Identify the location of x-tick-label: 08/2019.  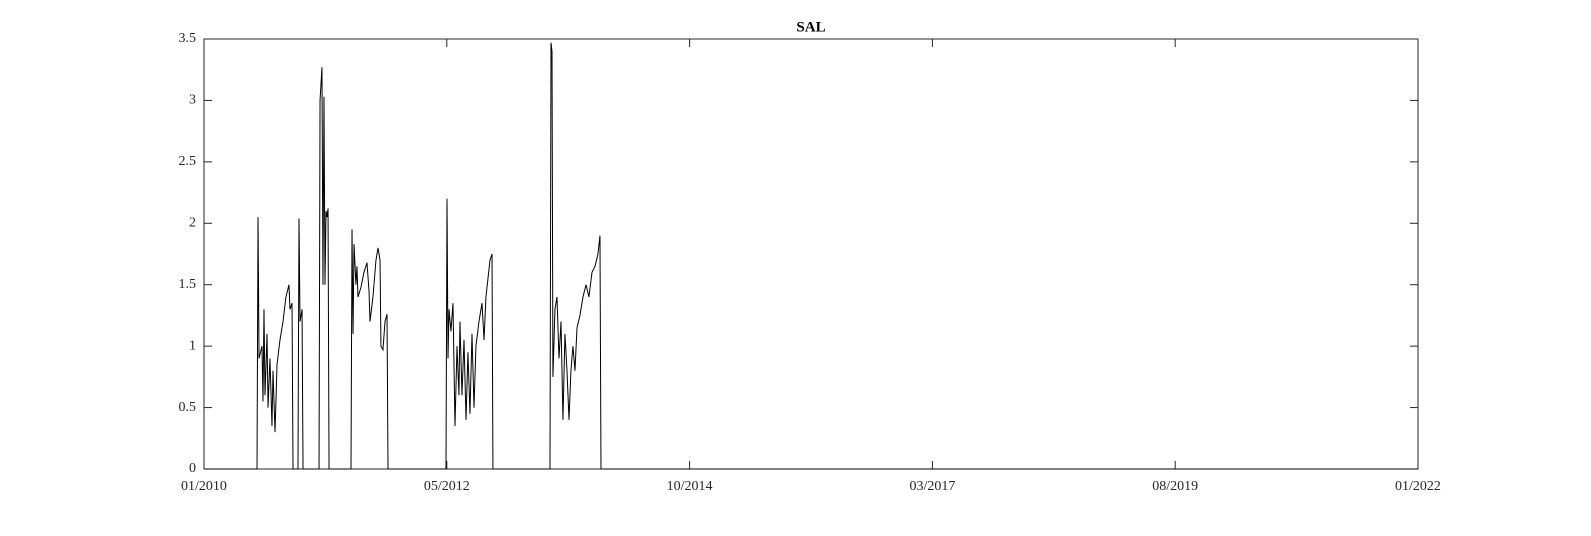
(1175, 486).